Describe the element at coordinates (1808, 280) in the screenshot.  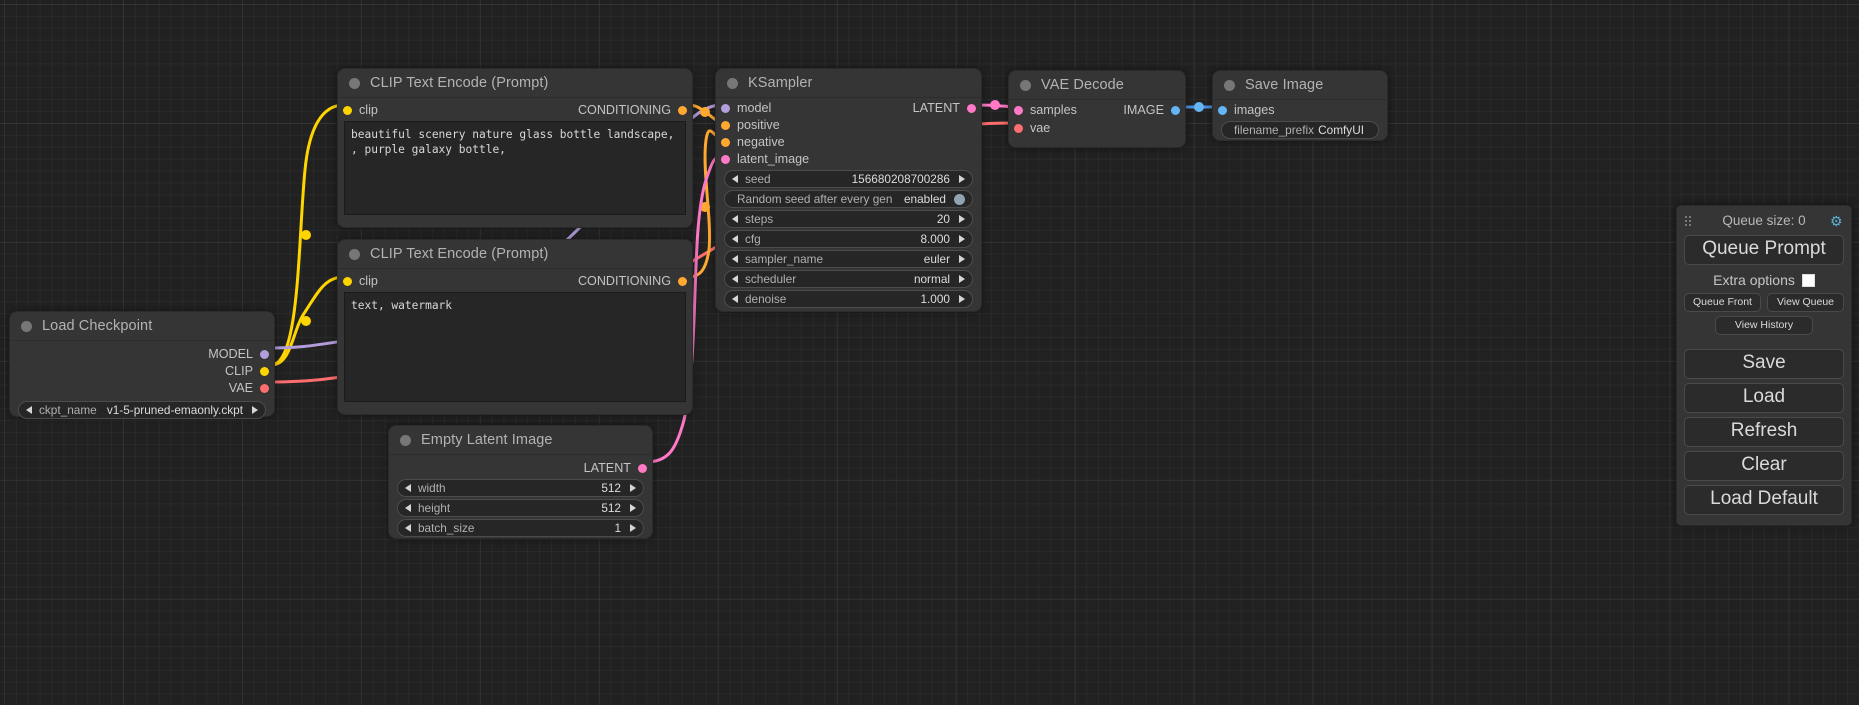
I see `extra-options-checkbox` at that location.